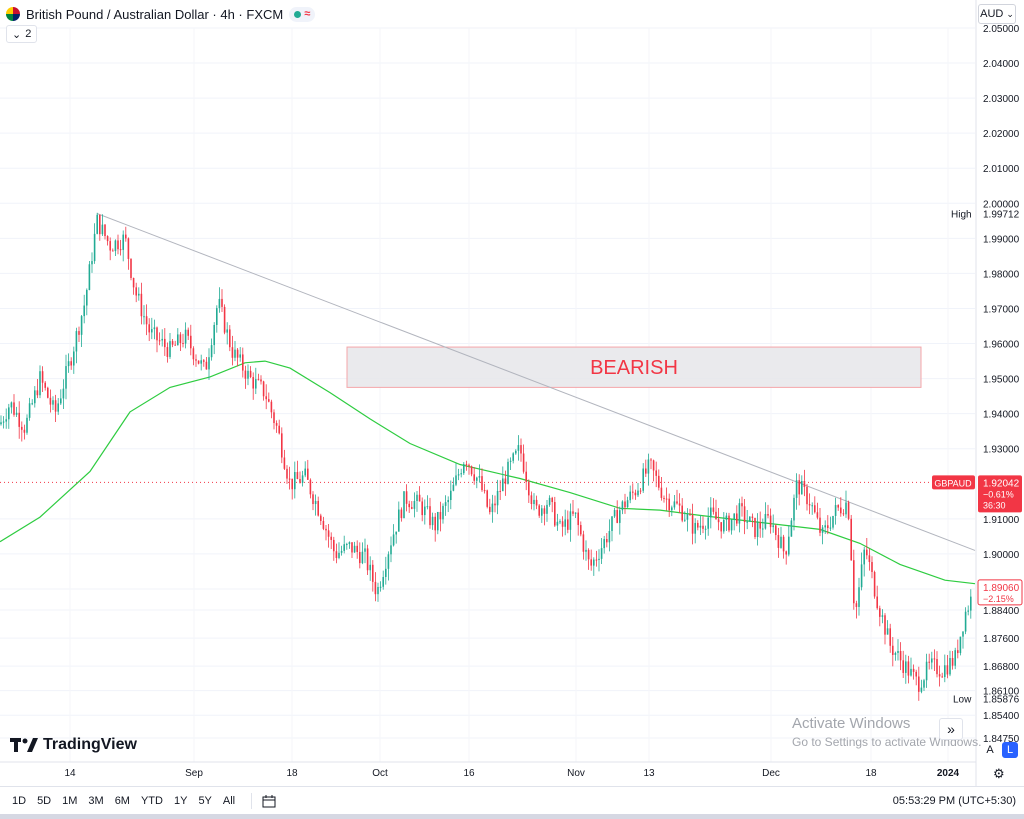 The width and height of the screenshot is (1024, 819). I want to click on price-tick-label: 1.94000, so click(1001, 415).